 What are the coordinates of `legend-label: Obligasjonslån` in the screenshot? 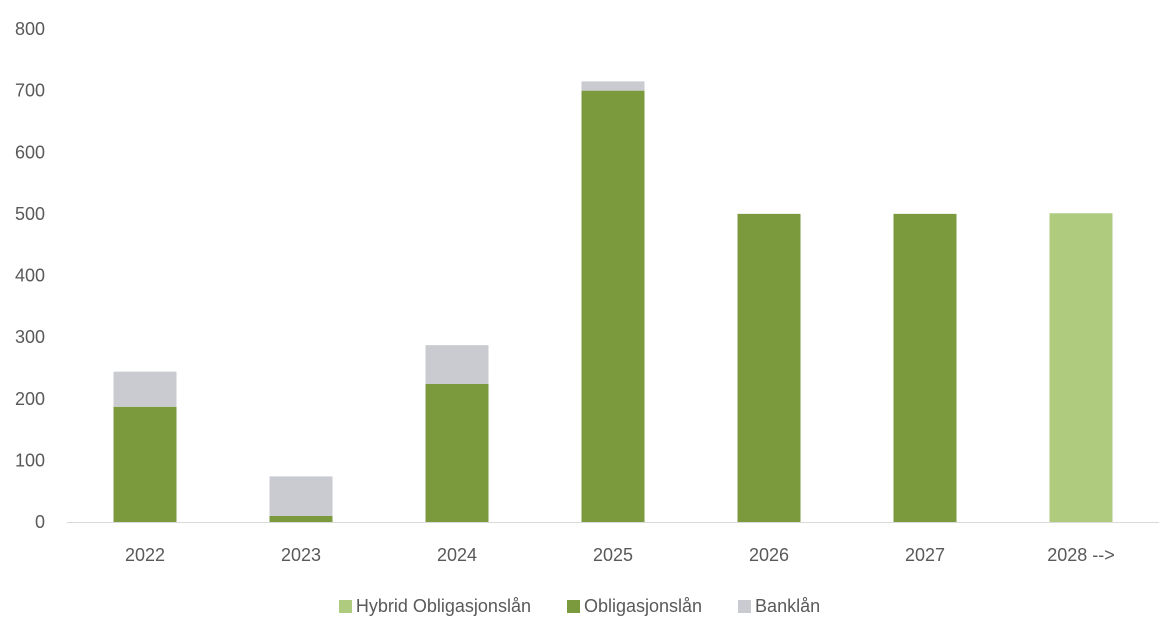 It's located at (643, 606).